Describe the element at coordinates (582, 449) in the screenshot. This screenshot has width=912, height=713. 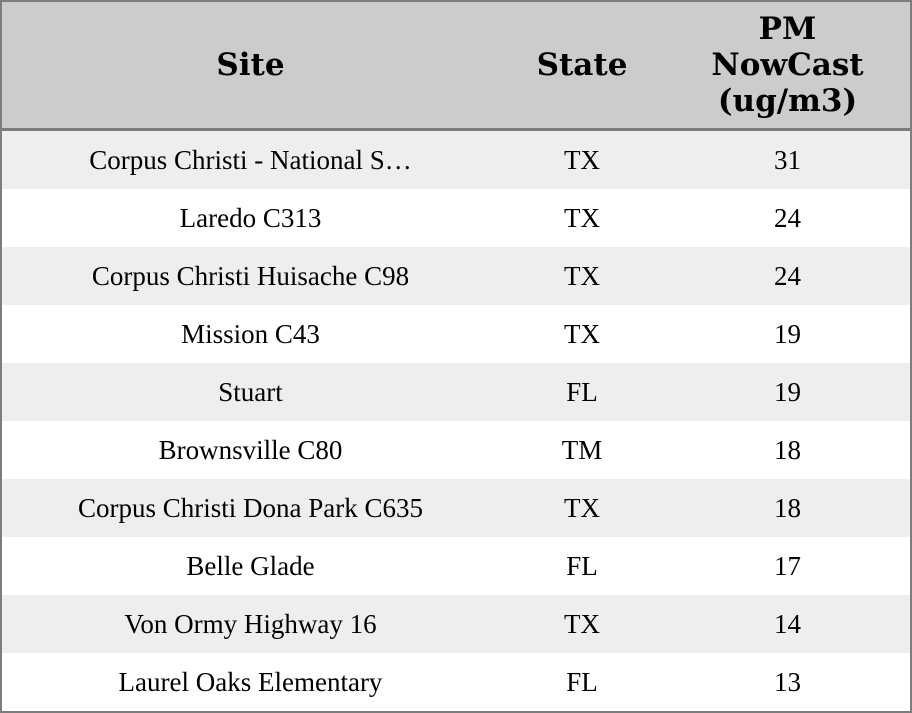
I see `state-cell: TM` at that location.